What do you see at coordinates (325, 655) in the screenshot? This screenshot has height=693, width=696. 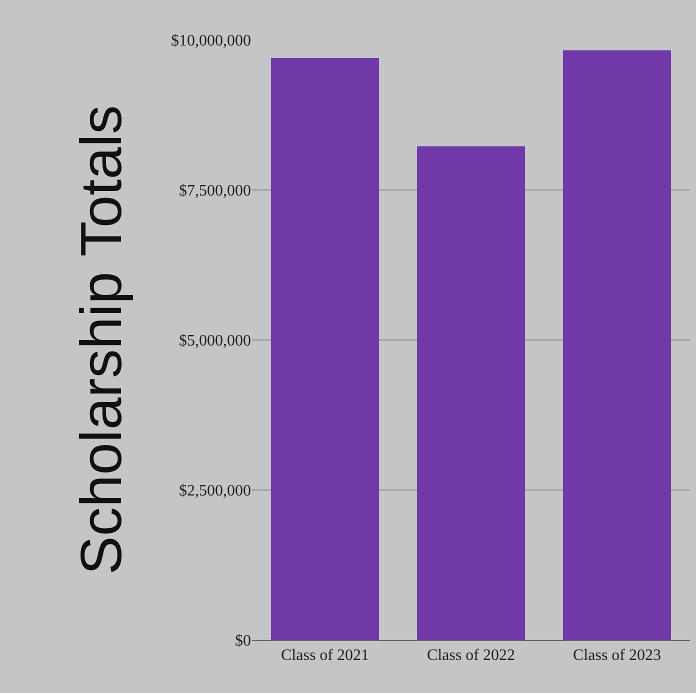 I see `x-tick-label: Class of 2021` at bounding box center [325, 655].